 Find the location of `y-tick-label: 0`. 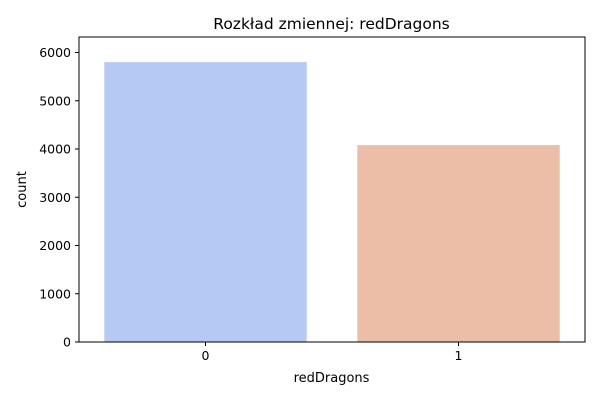

y-tick-label: 0 is located at coordinates (67, 342).